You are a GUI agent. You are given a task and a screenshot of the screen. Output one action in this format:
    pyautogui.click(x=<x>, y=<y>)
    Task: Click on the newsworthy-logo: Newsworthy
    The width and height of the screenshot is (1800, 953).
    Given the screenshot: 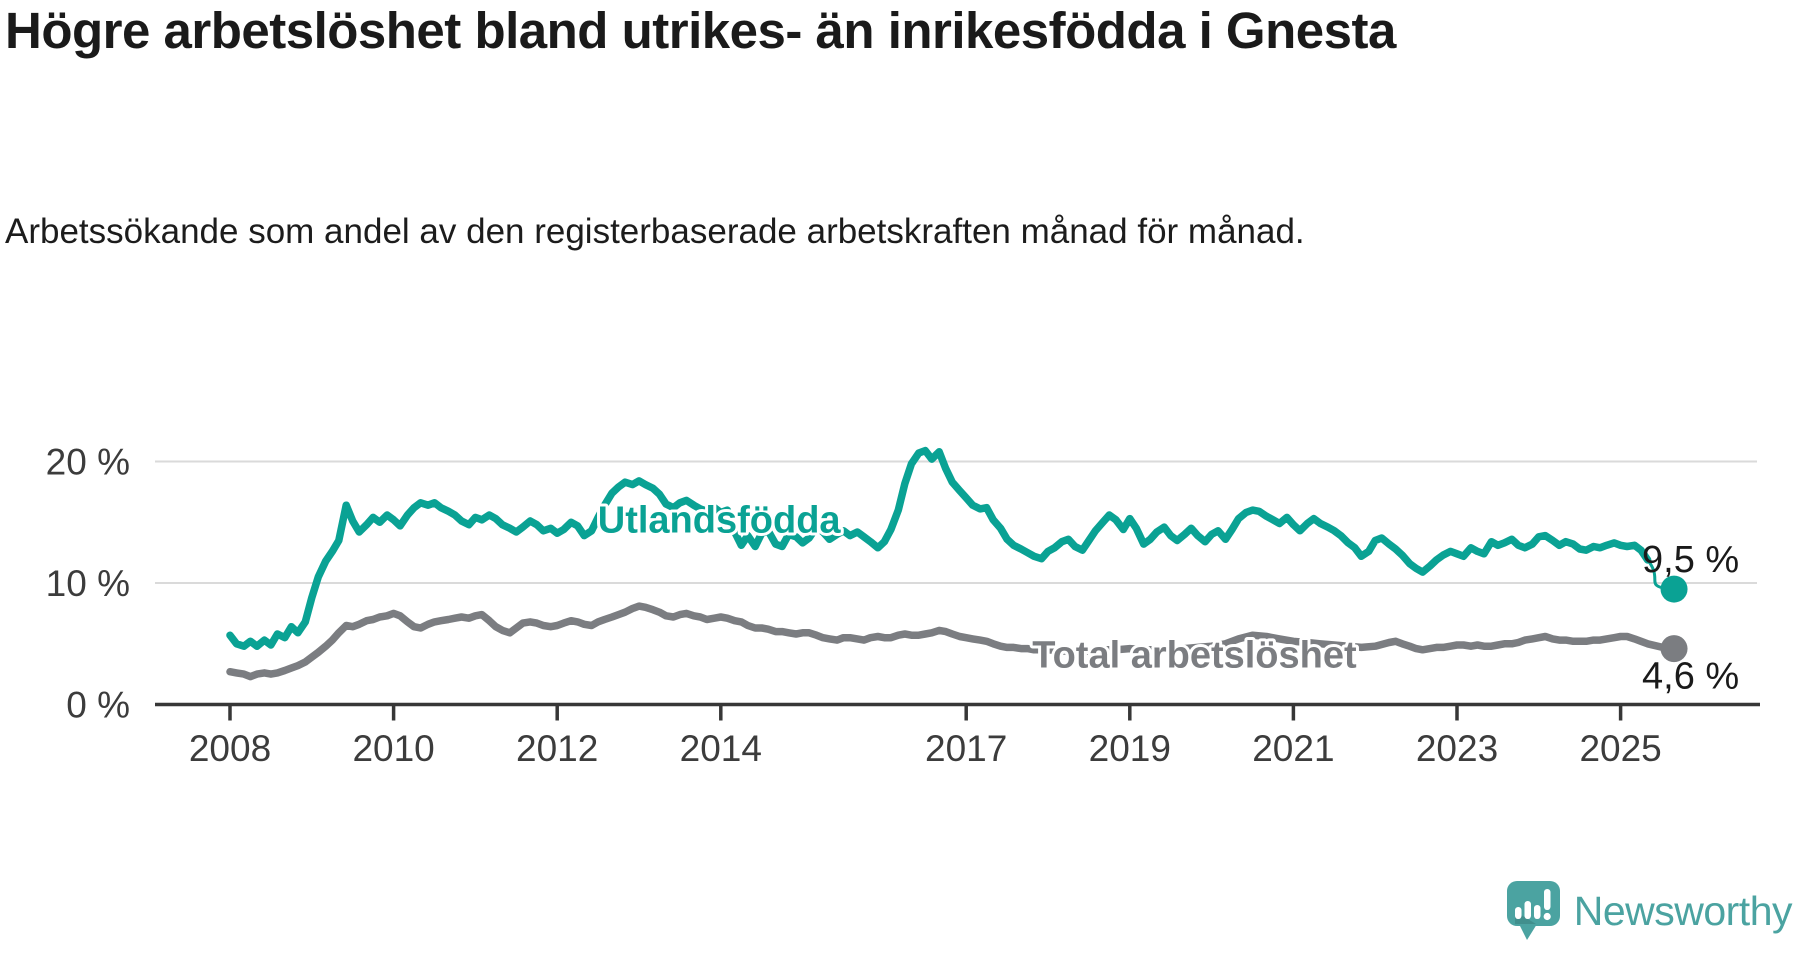 What is the action you would take?
    pyautogui.click(x=1649, y=911)
    